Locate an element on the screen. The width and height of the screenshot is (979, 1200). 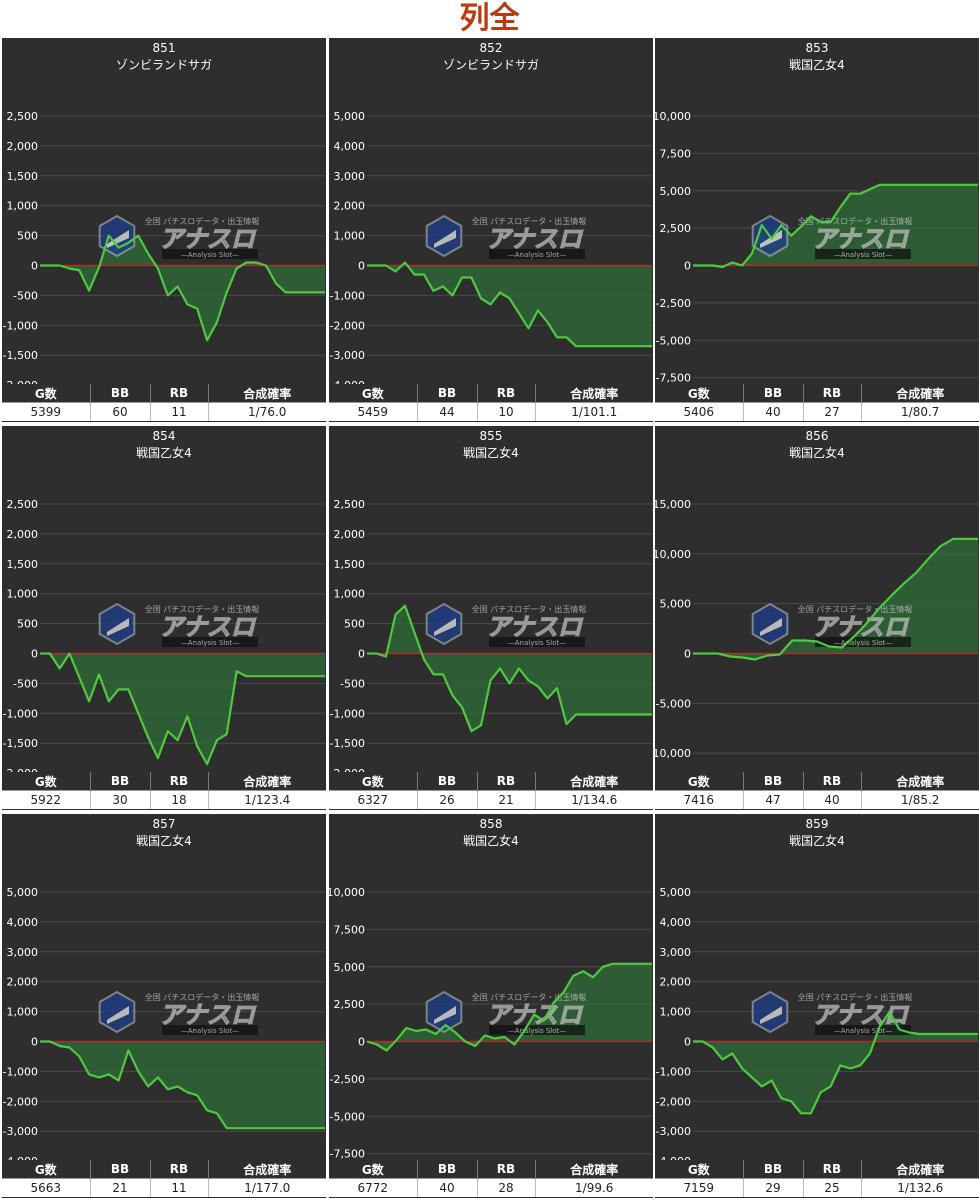
stats-table: G数 BB RB 合成確率 5922 30 18 1/123.4 is located at coordinates (164, 790).